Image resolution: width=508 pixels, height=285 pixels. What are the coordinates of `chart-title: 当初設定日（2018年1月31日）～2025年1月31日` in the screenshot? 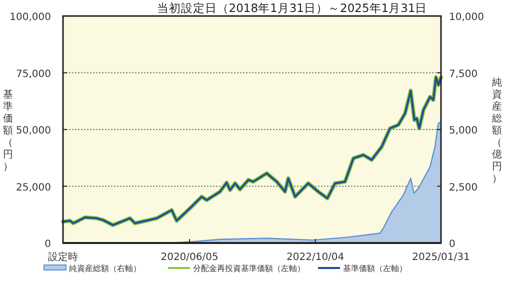 It's located at (292, 8).